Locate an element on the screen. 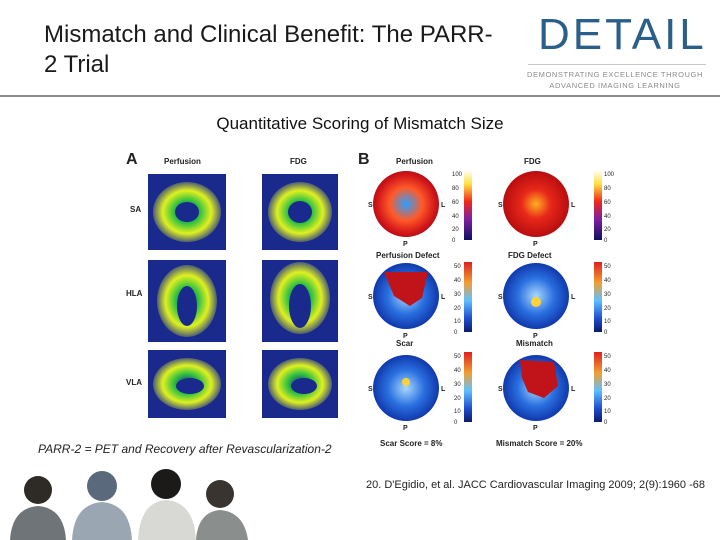 This screenshot has width=720, height=540. mismatch-score: Mismatch Score = 20% is located at coordinates (539, 443).